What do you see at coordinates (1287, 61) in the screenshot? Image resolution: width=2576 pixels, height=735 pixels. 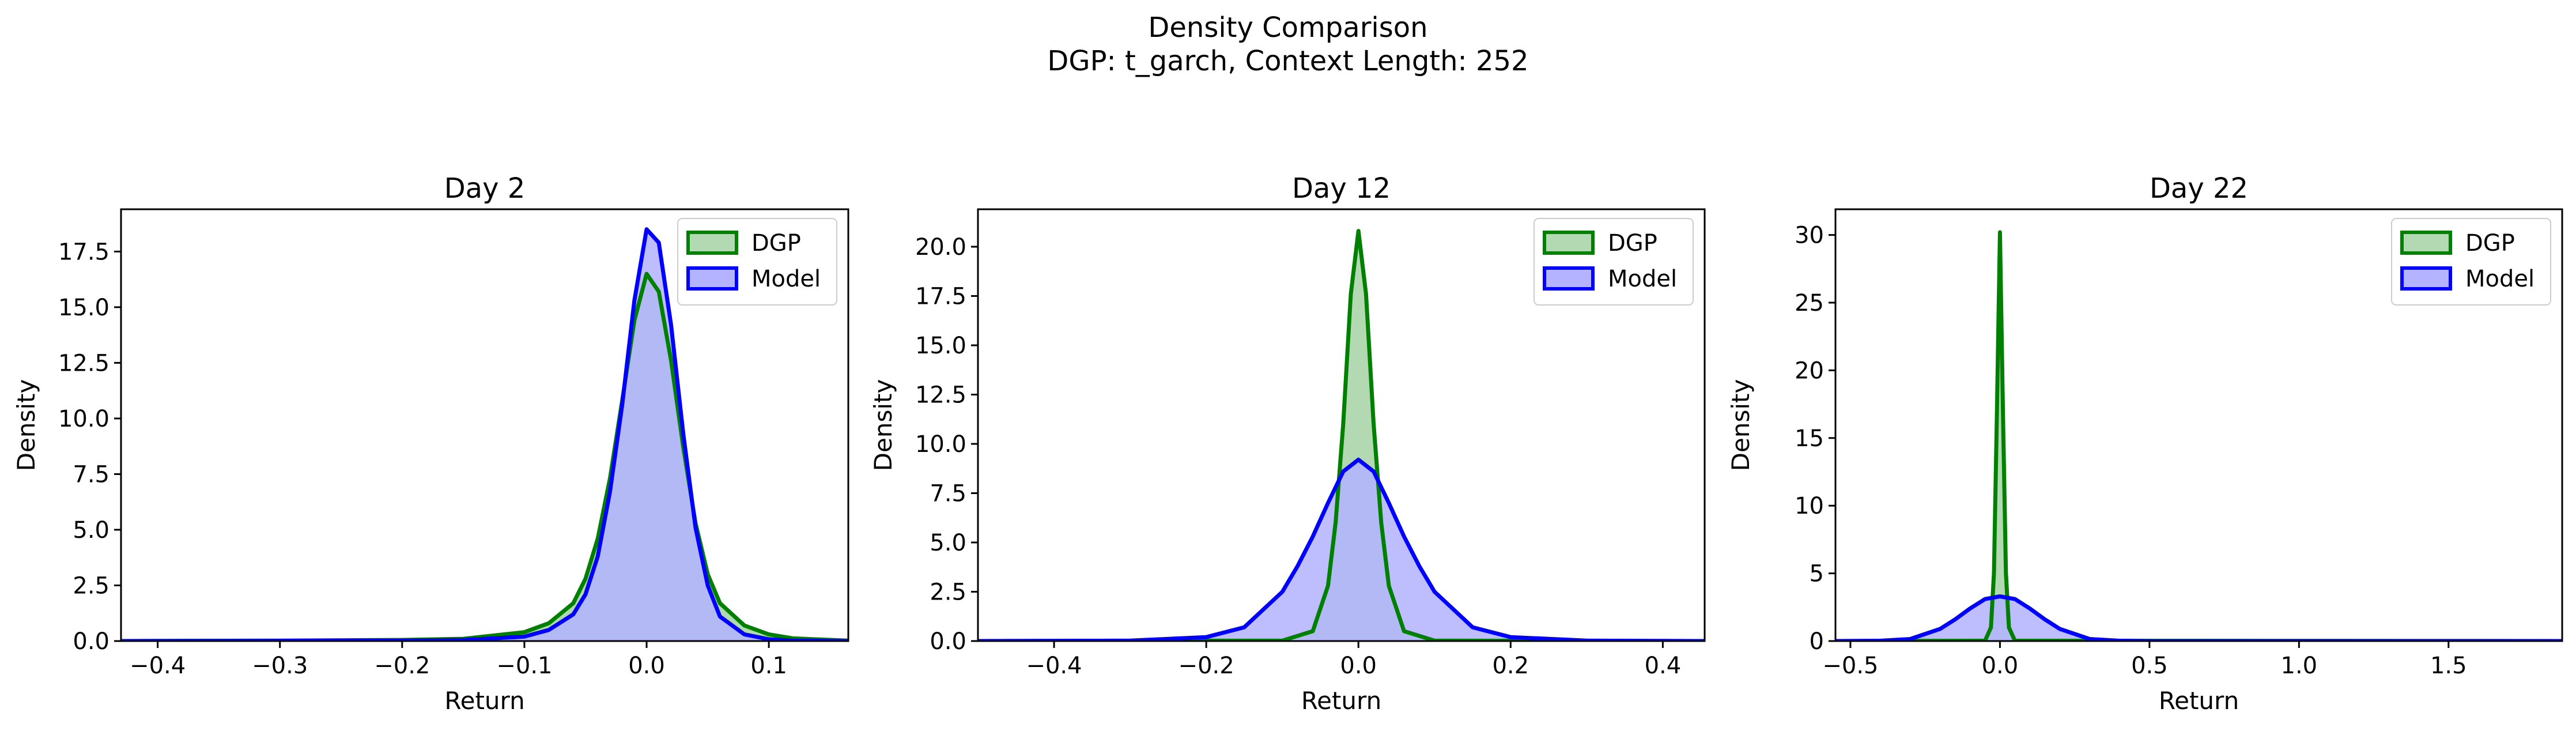 I see `figure-subtitle: DGP: t_garch, Context Length: 252` at bounding box center [1287, 61].